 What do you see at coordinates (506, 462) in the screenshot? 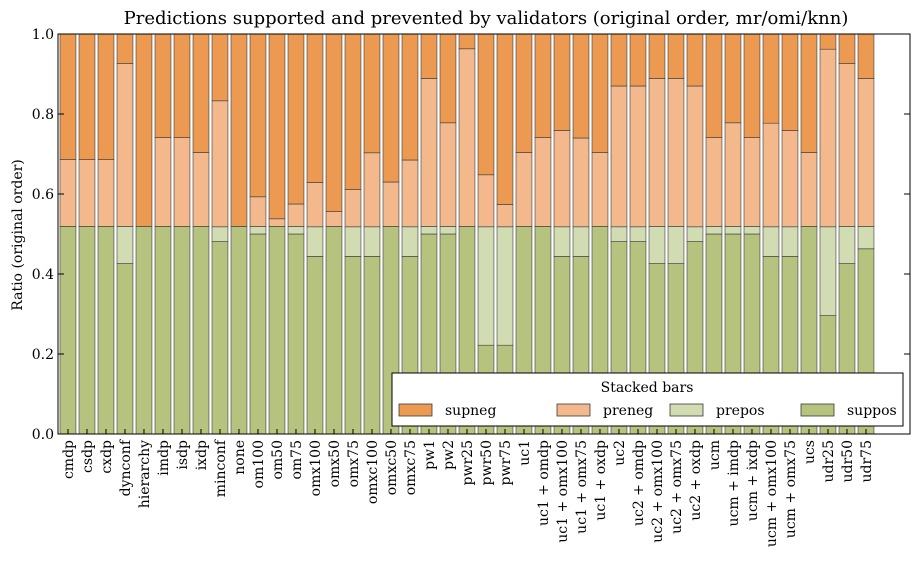
I see `x-tick-label: pwr75` at bounding box center [506, 462].